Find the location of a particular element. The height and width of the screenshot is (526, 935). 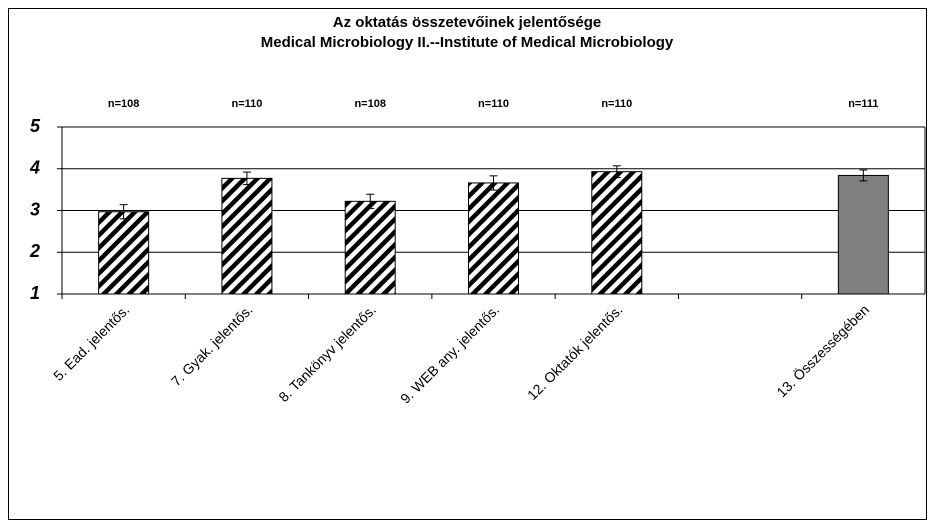

y-tick-label: 3 is located at coordinates (35, 209).